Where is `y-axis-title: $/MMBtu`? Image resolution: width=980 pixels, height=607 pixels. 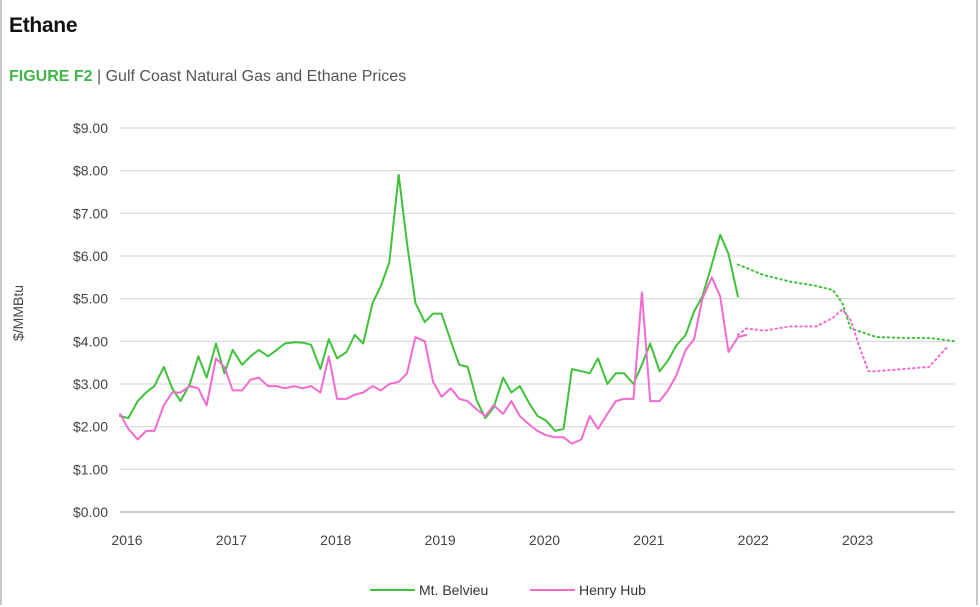 y-axis-title: $/MMBtu is located at coordinates (18, 313).